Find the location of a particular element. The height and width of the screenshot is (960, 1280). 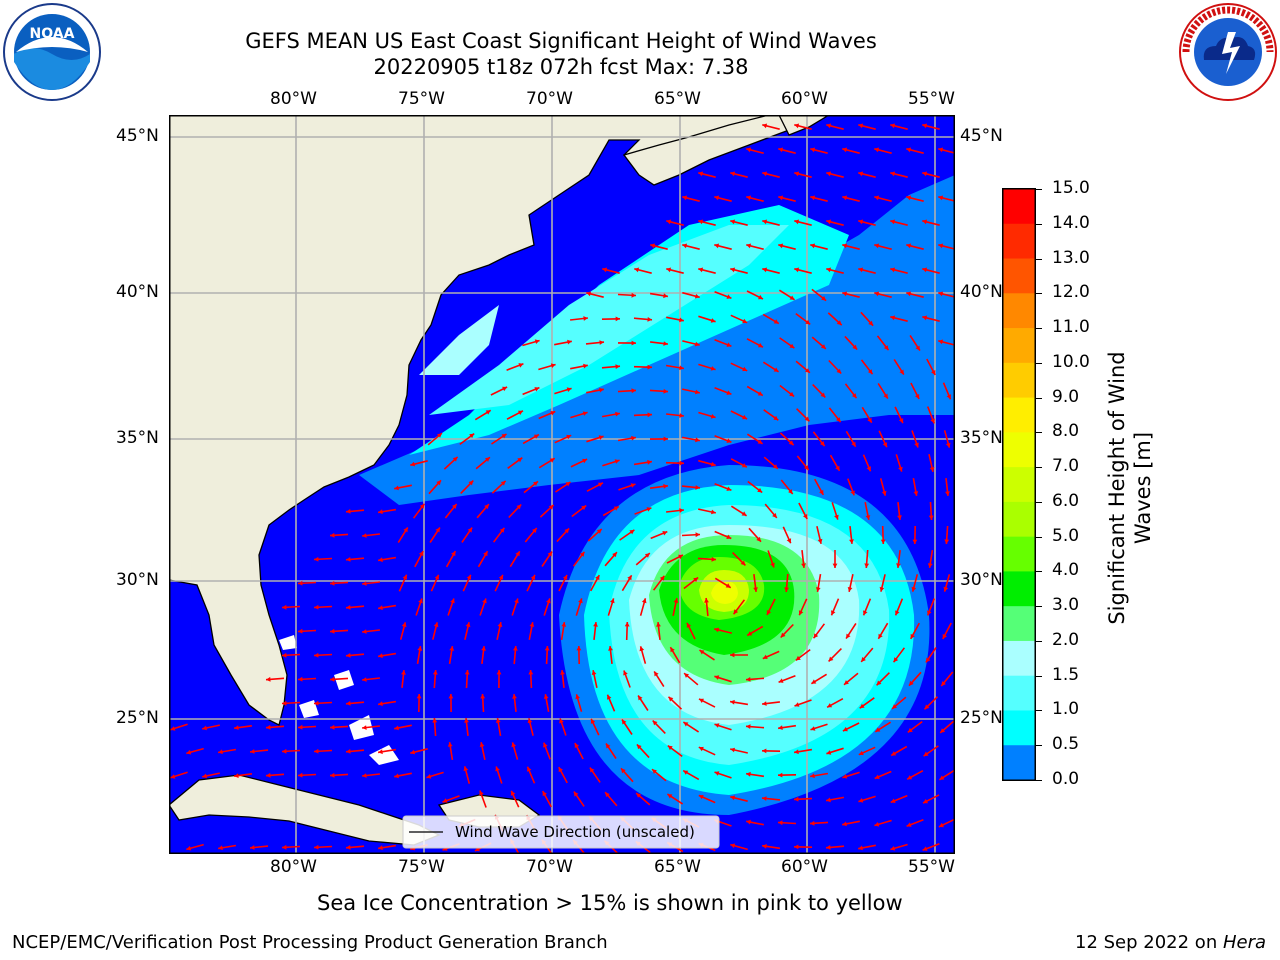

wave-band-8.0-storm is located at coordinates (724, 592).